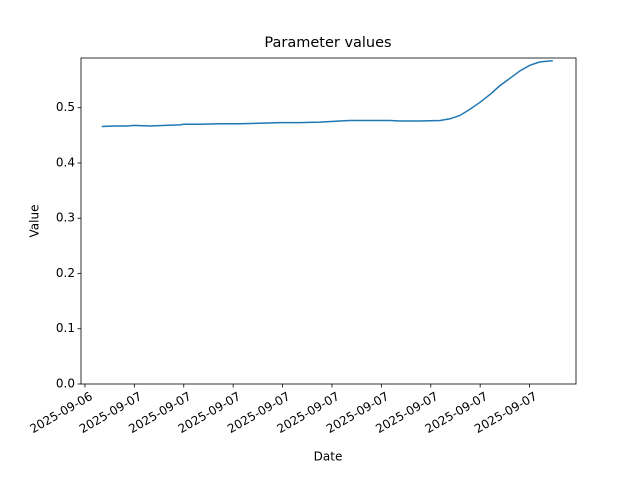  I want to click on y-tick-label: 0.5, so click(65, 107).